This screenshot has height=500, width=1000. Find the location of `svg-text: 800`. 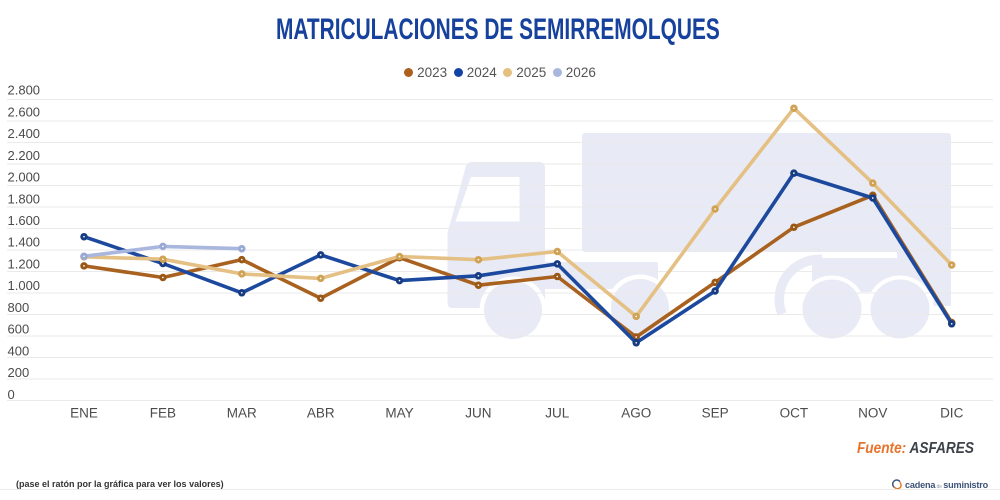

svg-text: 800 is located at coordinates (19, 307).